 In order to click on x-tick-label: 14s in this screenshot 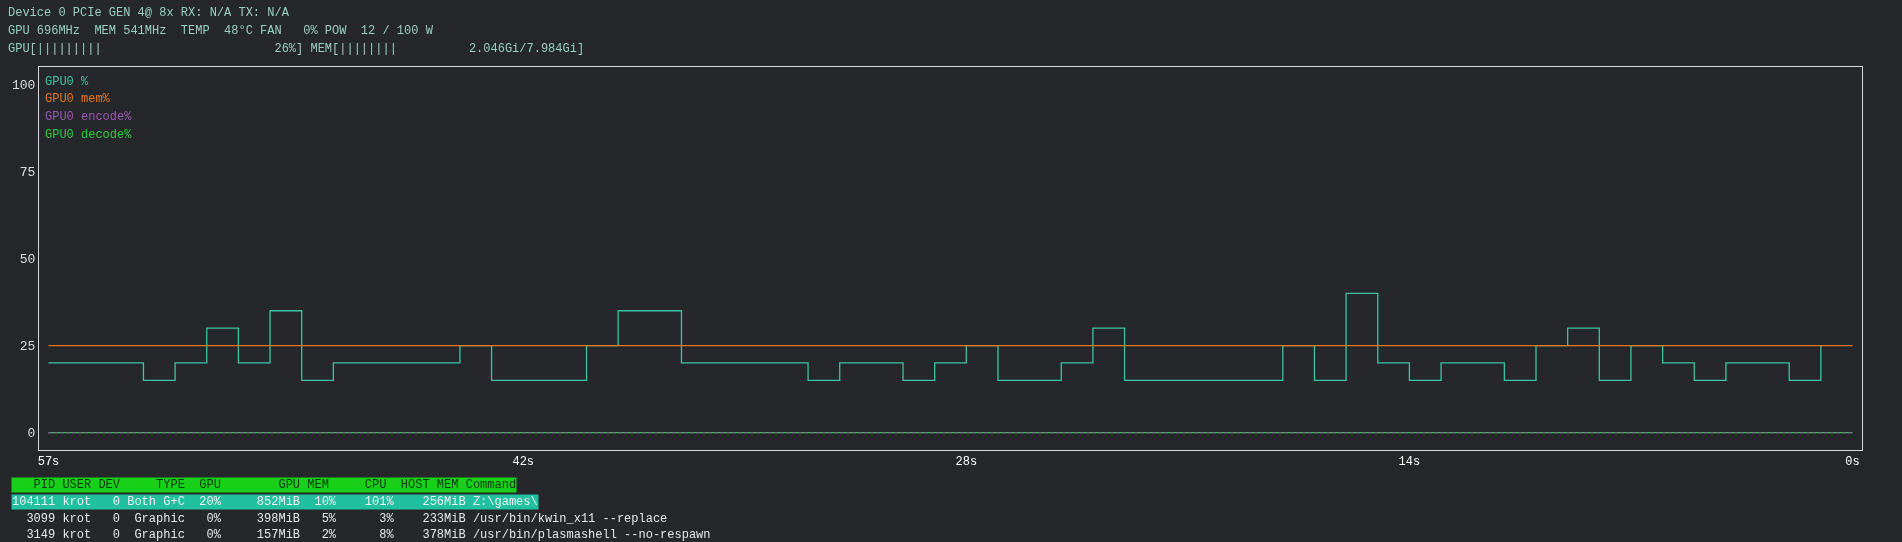, I will do `click(1409, 462)`.